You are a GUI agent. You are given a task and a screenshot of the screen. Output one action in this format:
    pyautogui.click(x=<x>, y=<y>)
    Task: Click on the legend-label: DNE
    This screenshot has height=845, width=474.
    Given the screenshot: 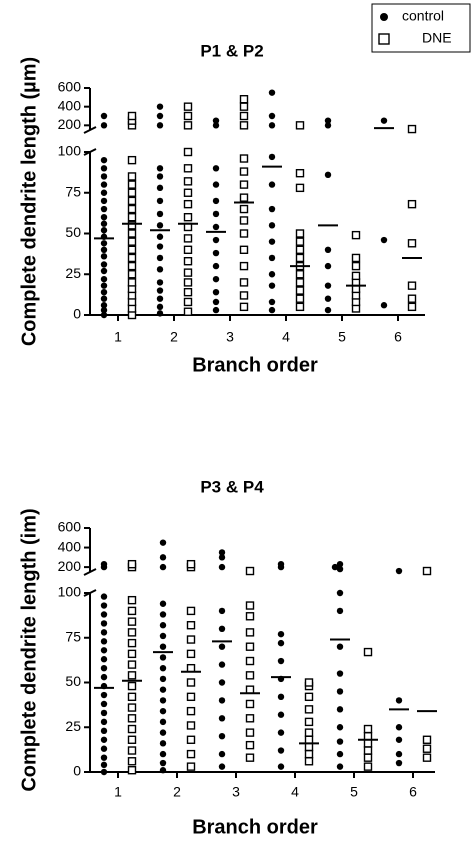 What is the action you would take?
    pyautogui.click(x=437, y=38)
    